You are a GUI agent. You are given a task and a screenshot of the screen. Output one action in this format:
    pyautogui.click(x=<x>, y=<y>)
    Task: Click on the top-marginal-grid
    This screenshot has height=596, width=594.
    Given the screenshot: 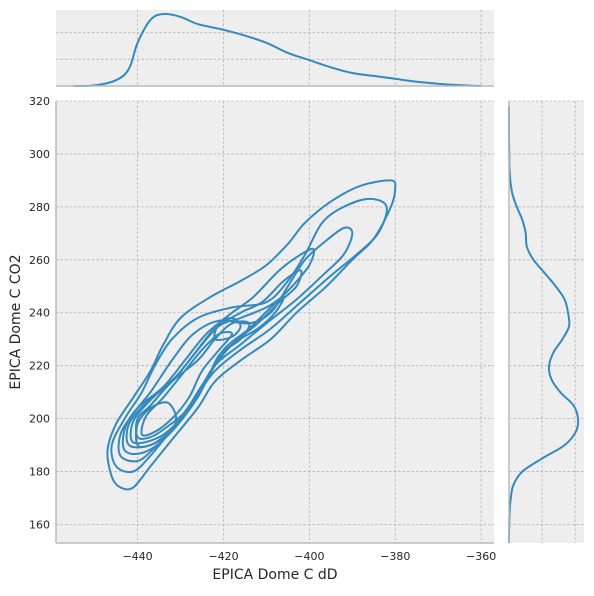 What is the action you would take?
    pyautogui.click(x=275, y=48)
    